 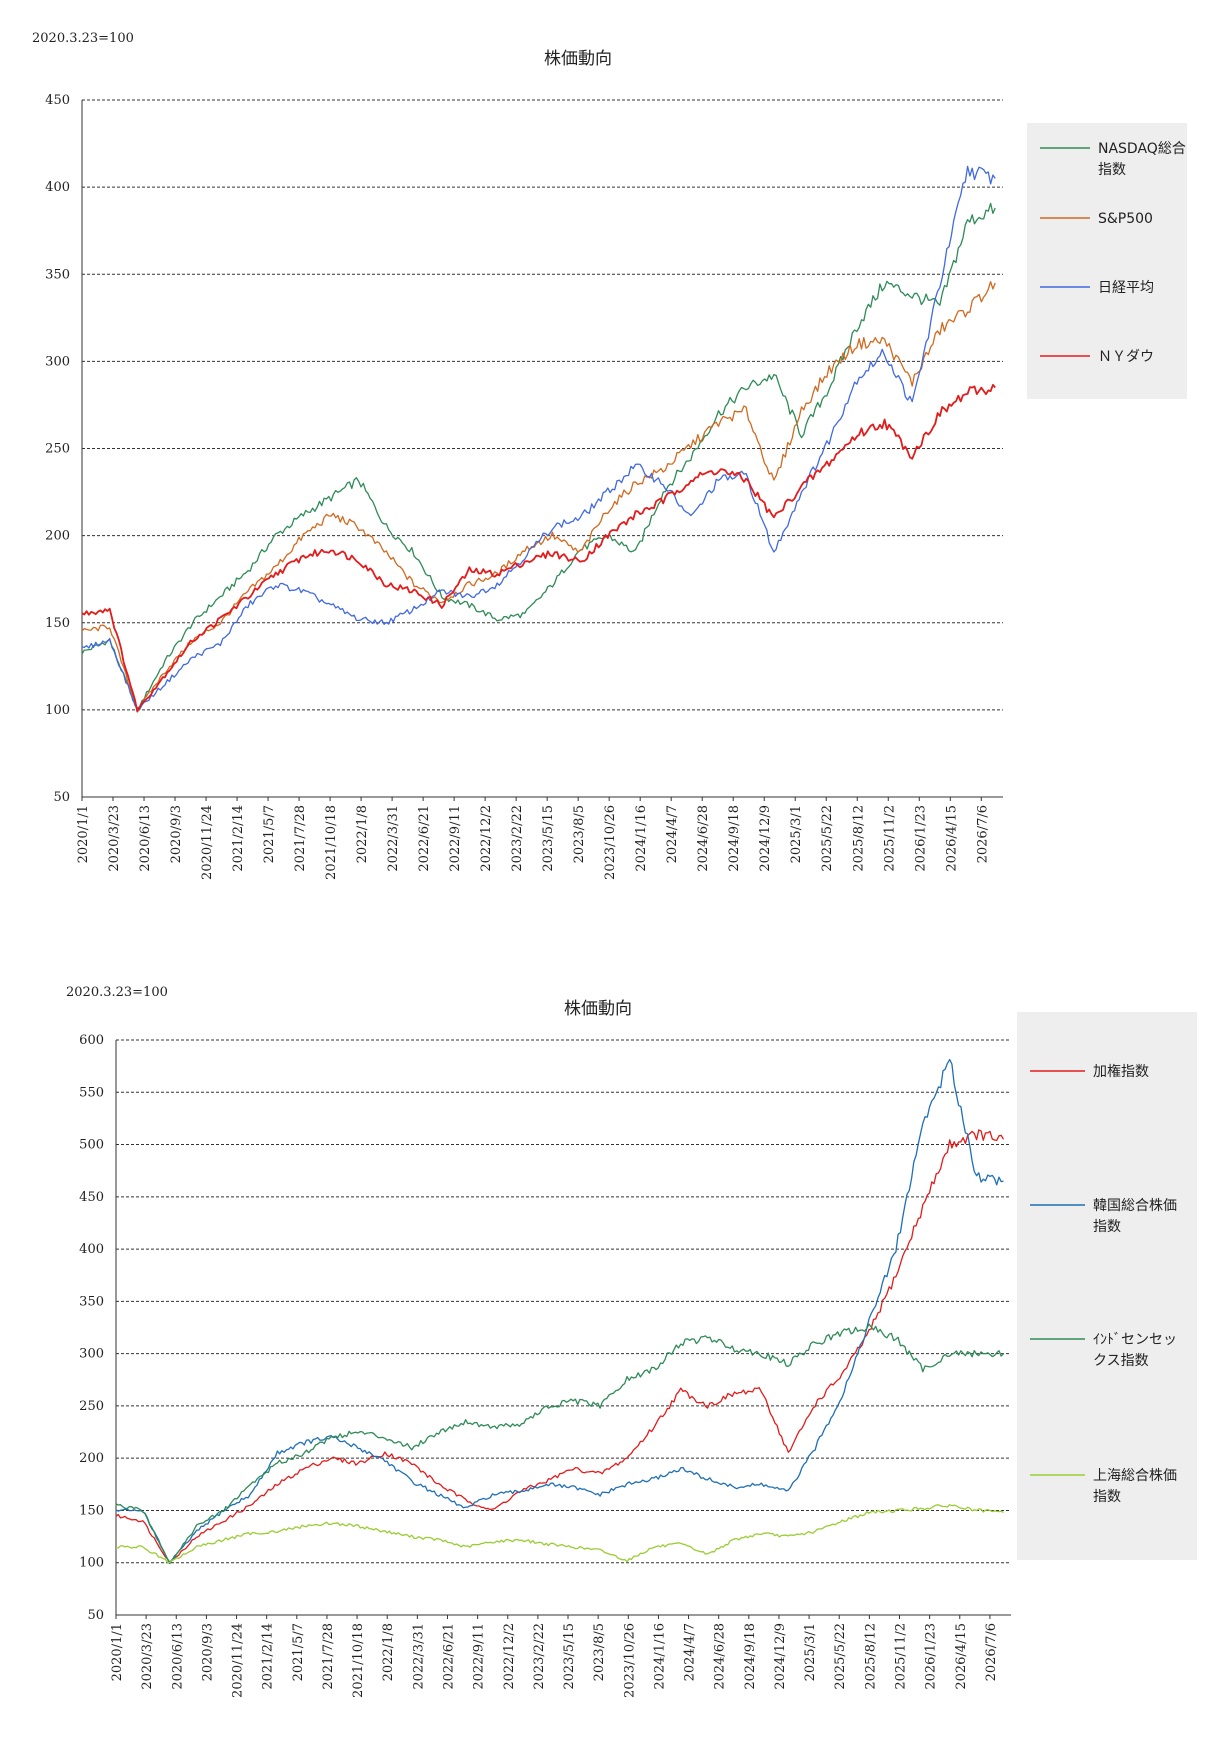 What do you see at coordinates (920, 838) in the screenshot?
I see `x-tick-label: 2026/1/23` at bounding box center [920, 838].